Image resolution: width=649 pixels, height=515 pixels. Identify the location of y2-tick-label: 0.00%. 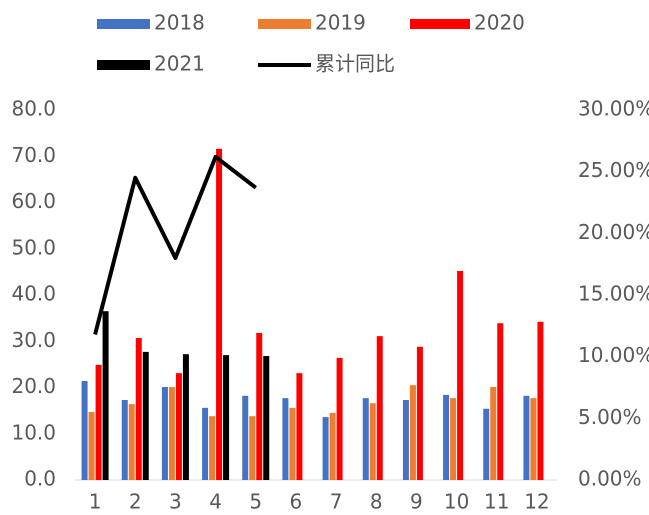
(610, 479).